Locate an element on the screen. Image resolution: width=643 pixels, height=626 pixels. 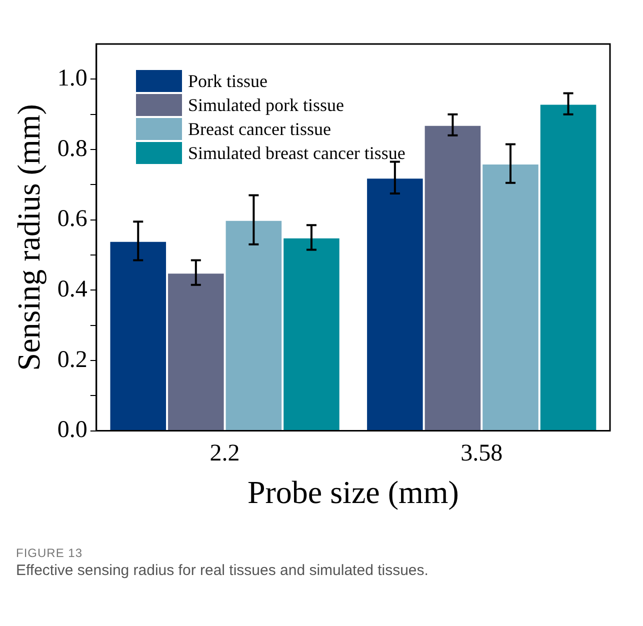
legend-label: Breast cancer tissue is located at coordinates (259, 129).